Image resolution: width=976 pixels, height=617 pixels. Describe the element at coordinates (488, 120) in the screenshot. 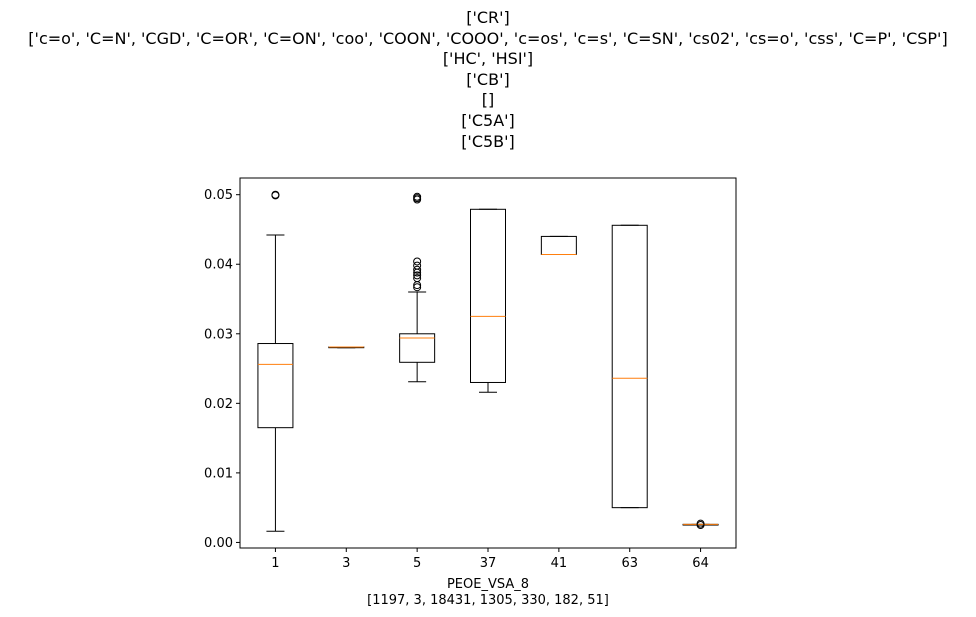

I see `title-line-6: ['C5A']` at that location.